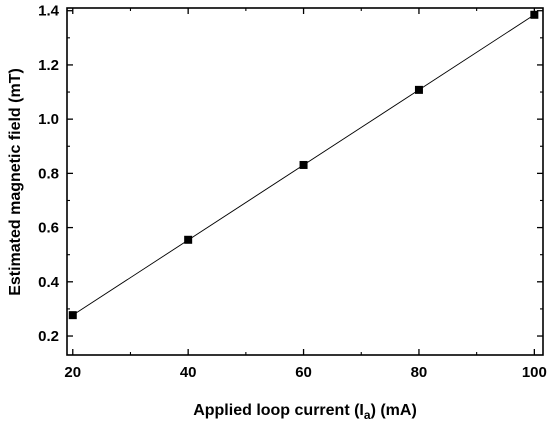 The width and height of the screenshot is (550, 425). I want to click on x-axis-title: Applied loop current (Ia) (mA), so click(305, 412).